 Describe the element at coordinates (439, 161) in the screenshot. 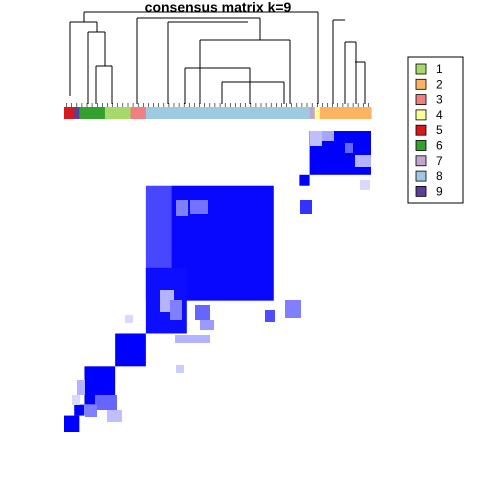

I see `legend-label-7: 7` at that location.